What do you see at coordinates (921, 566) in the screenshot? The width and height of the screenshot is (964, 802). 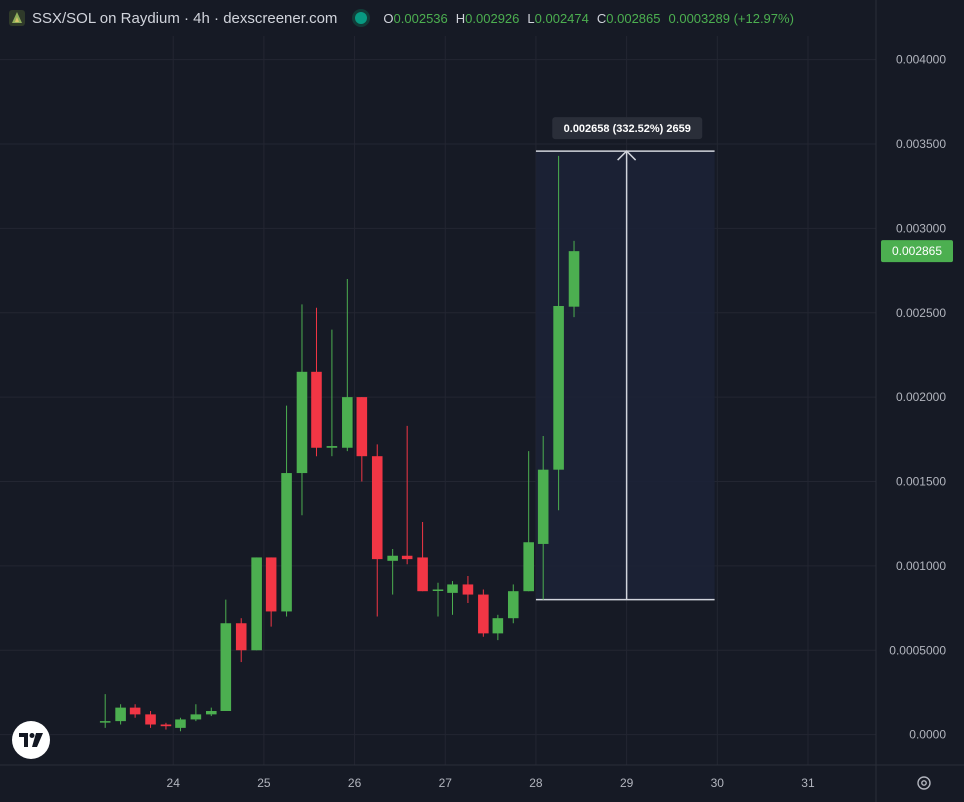 I see `price-tick-label: 0.001000` at bounding box center [921, 566].